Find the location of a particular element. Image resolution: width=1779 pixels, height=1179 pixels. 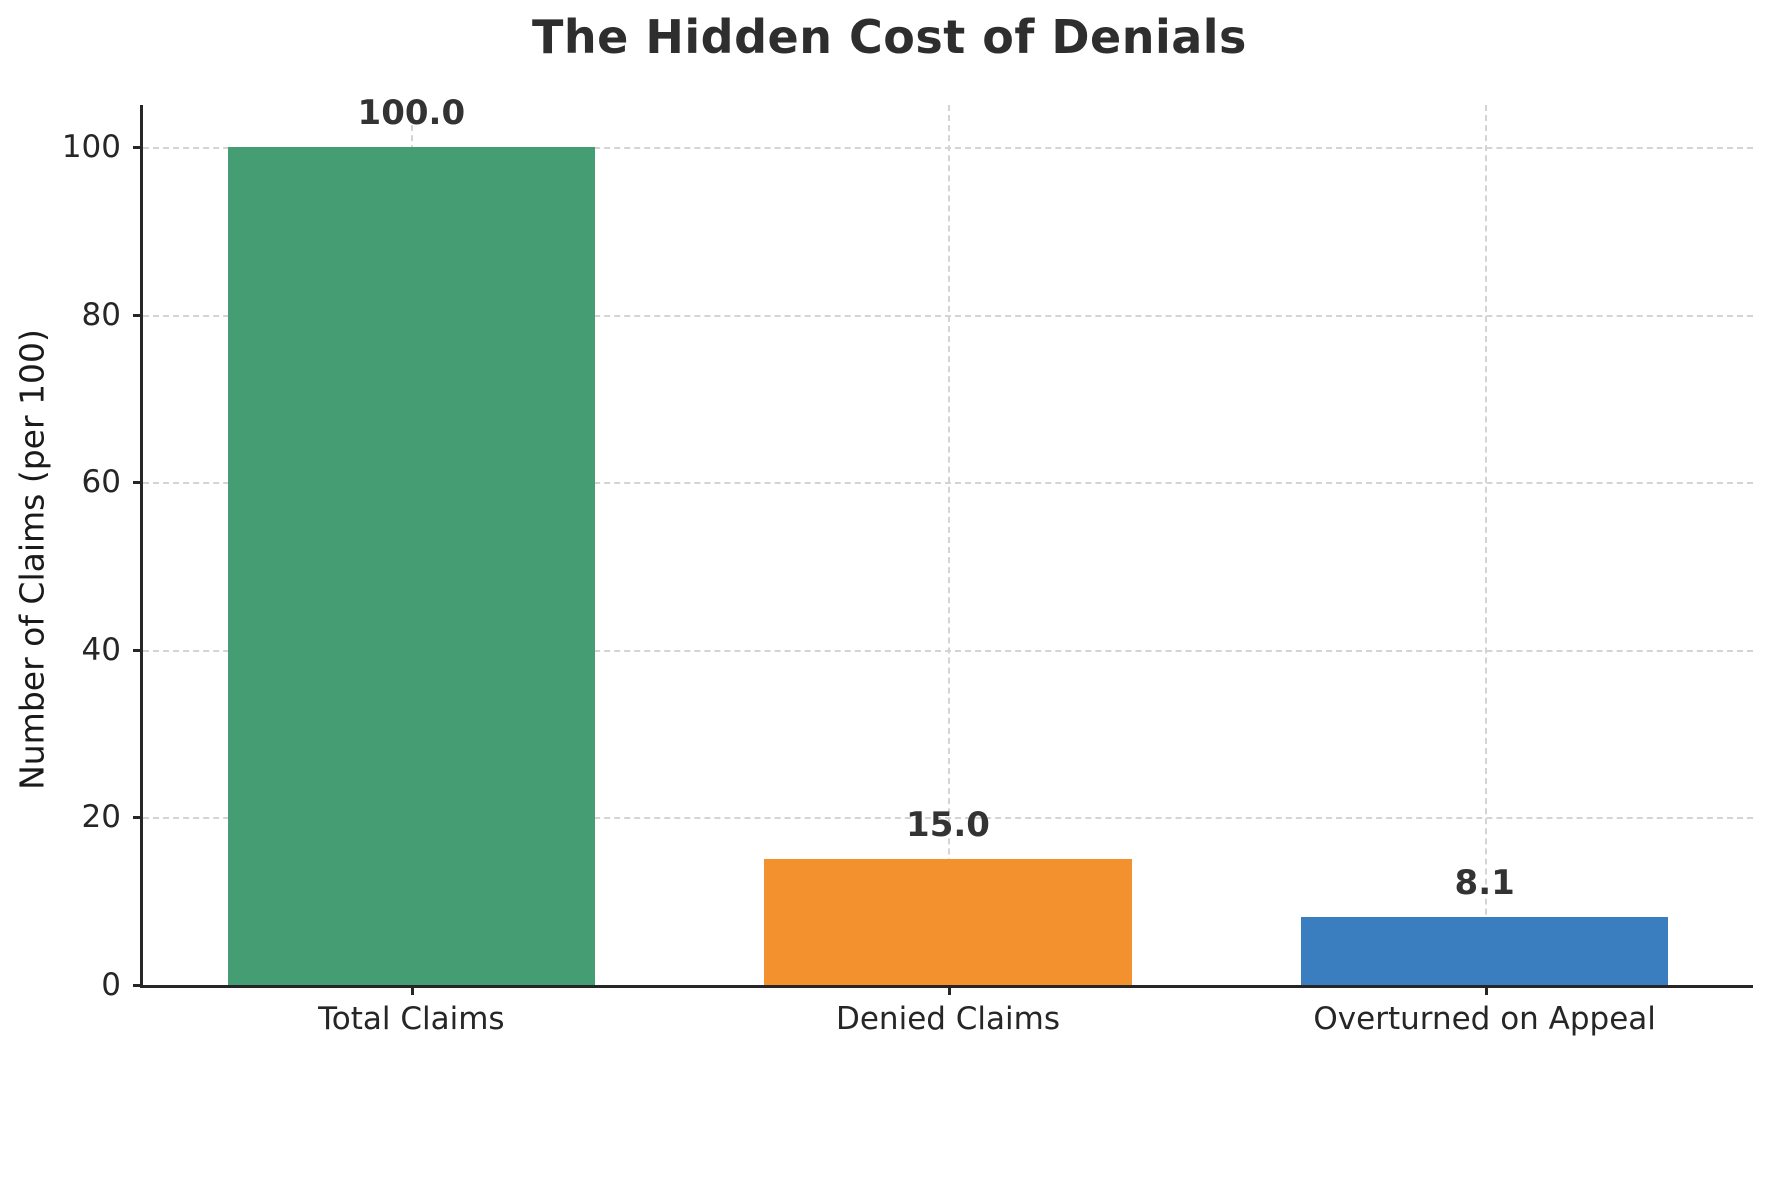

chart-title: The Hidden Cost of Denials is located at coordinates (889, 37).